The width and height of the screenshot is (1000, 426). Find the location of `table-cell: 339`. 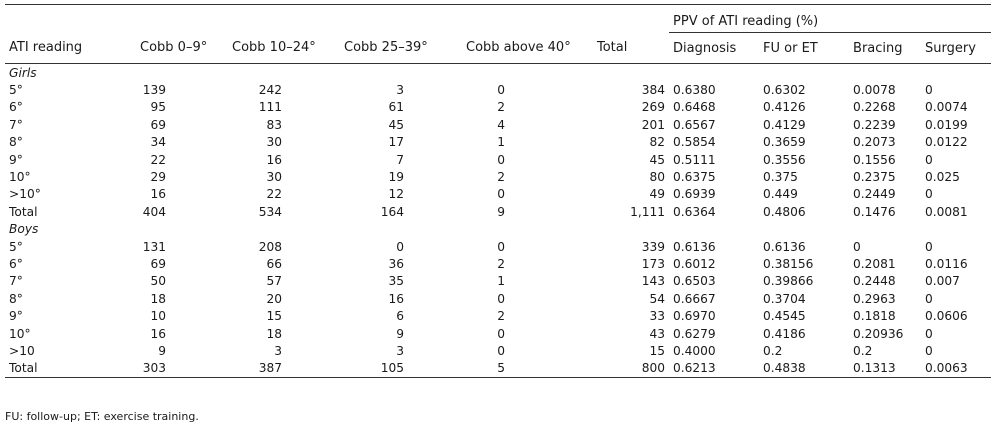

table-cell: 339 is located at coordinates (653, 246).